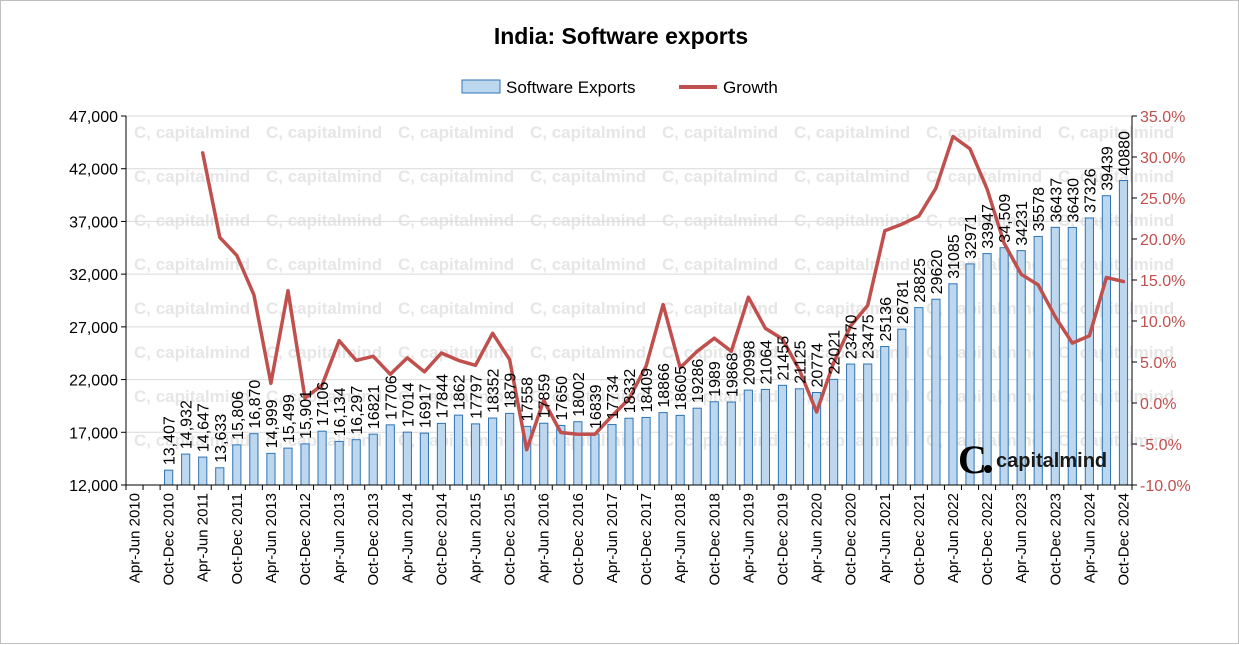 This screenshot has width=1239, height=645. Describe the element at coordinates (765, 437) in the screenshot. I see `bar-jul-sep-2019` at that location.